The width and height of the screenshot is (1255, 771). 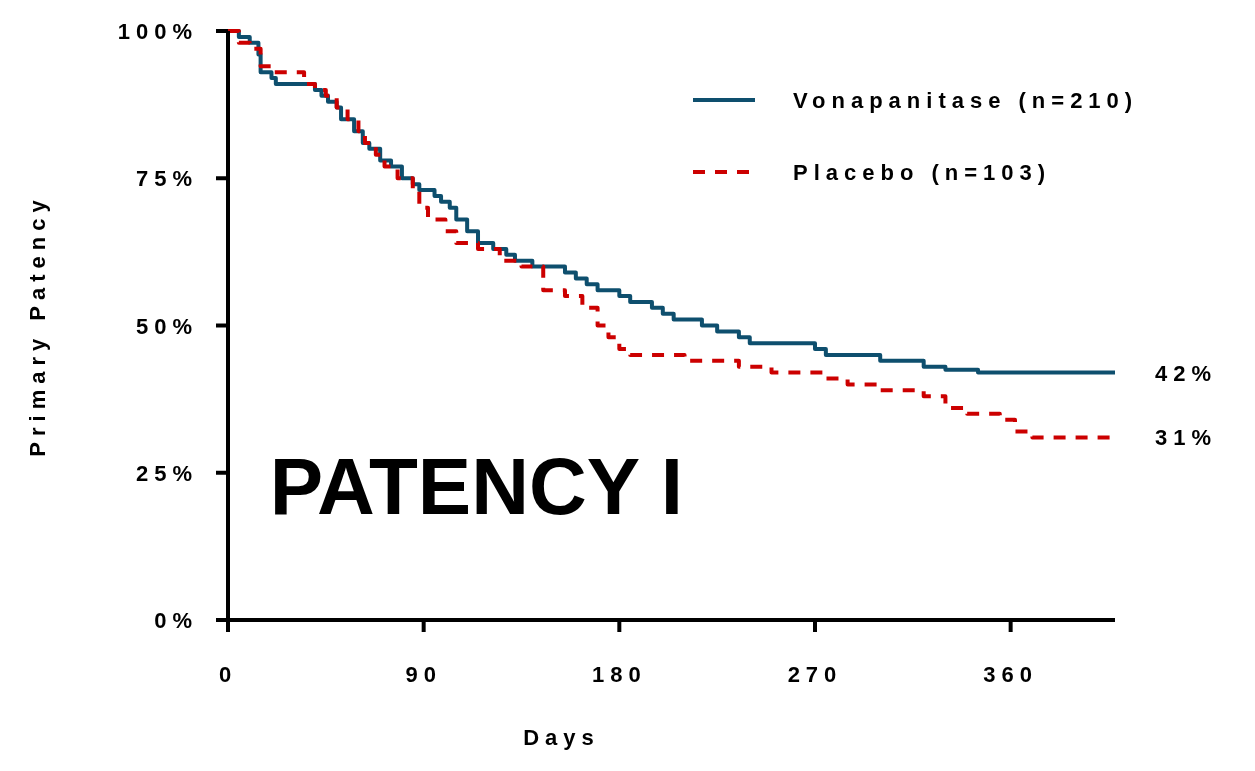 I want to click on y-tick-label: 0%, so click(x=176, y=620).